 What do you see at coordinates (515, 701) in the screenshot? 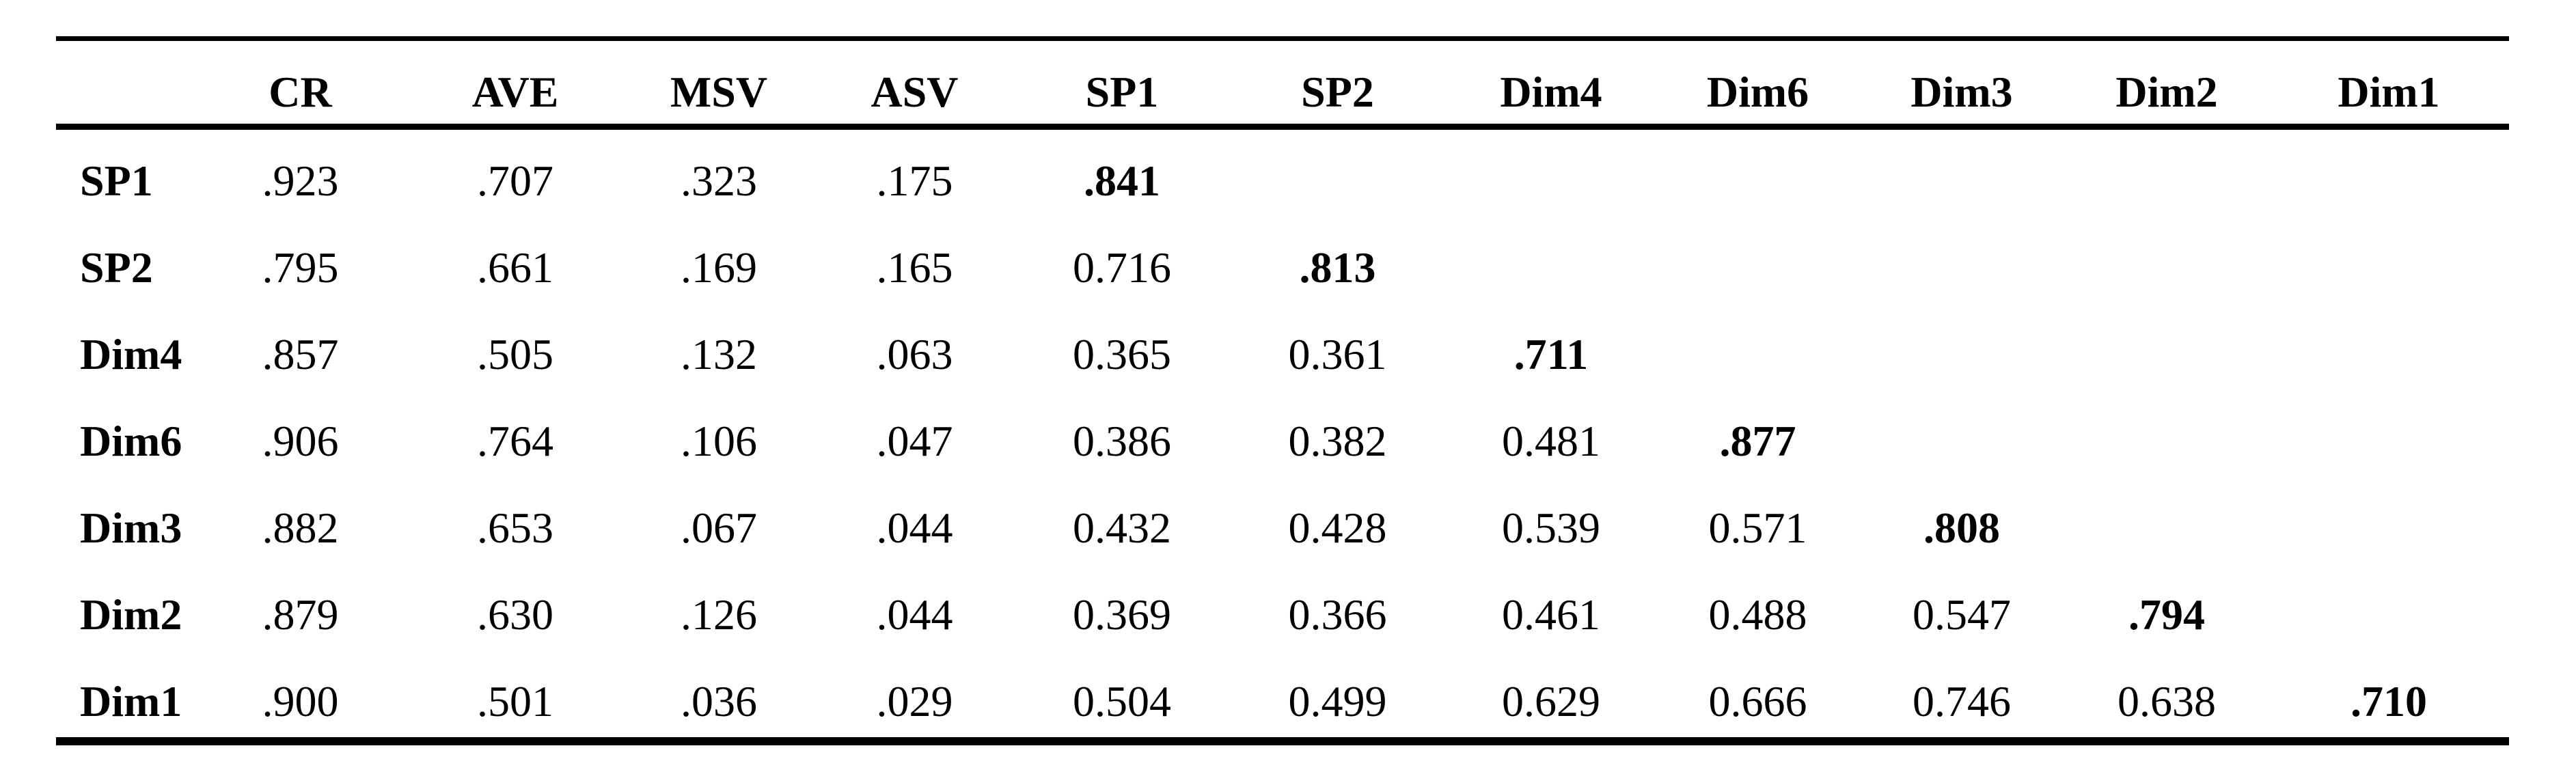
I see `table-cell: .501` at bounding box center [515, 701].